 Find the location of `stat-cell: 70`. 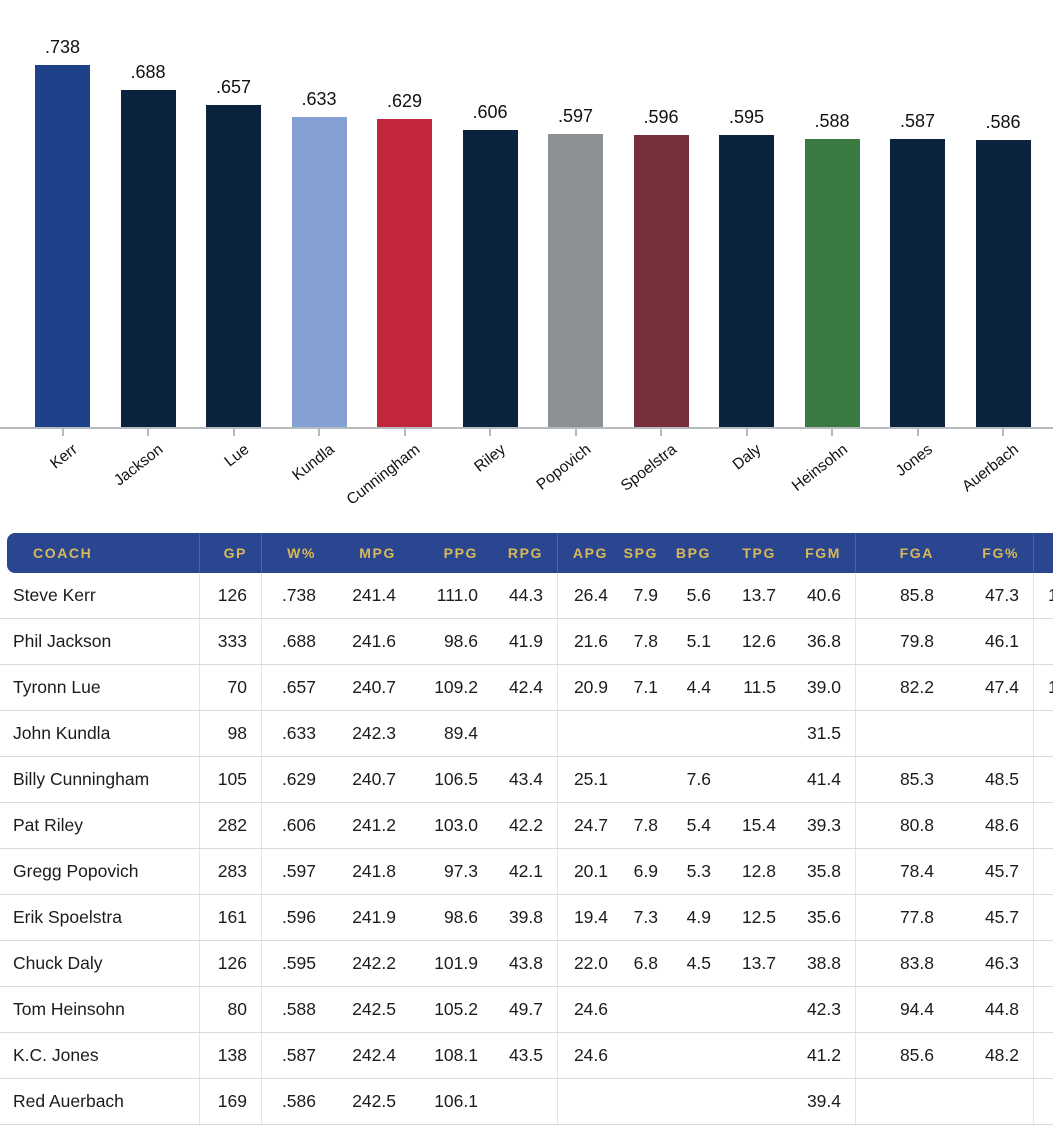

stat-cell: 70 is located at coordinates (231, 687).